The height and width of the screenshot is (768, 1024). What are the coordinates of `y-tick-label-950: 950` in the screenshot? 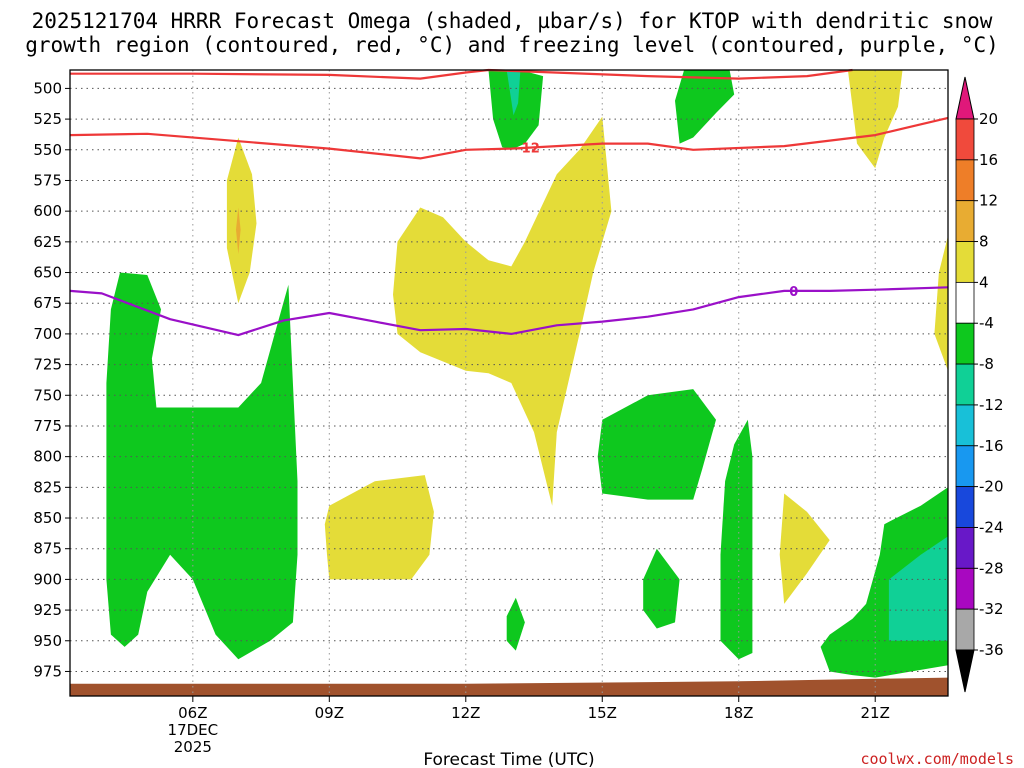 It's located at (47, 641).